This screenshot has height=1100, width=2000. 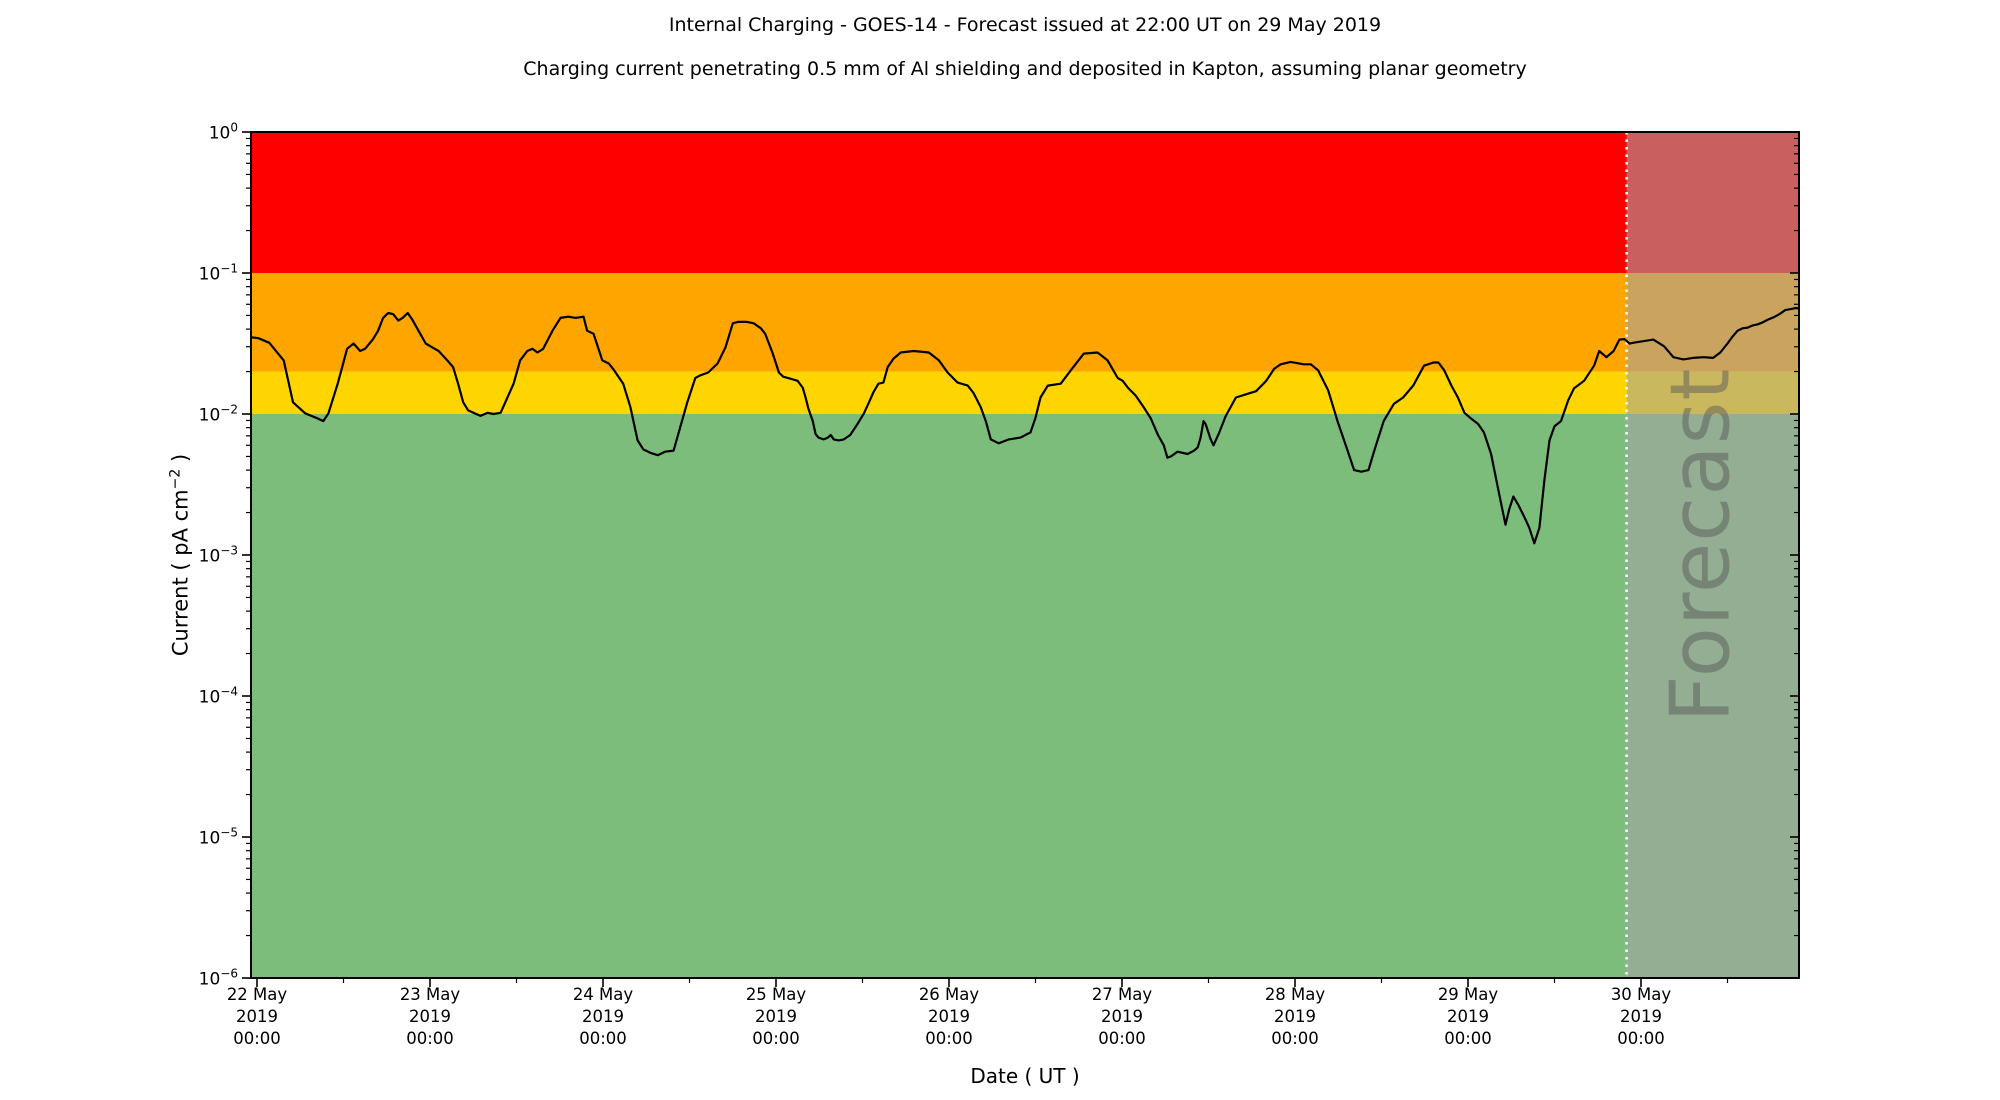 What do you see at coordinates (1468, 1016) in the screenshot?
I see `x-tick-label: 29 May 2019 00:00` at bounding box center [1468, 1016].